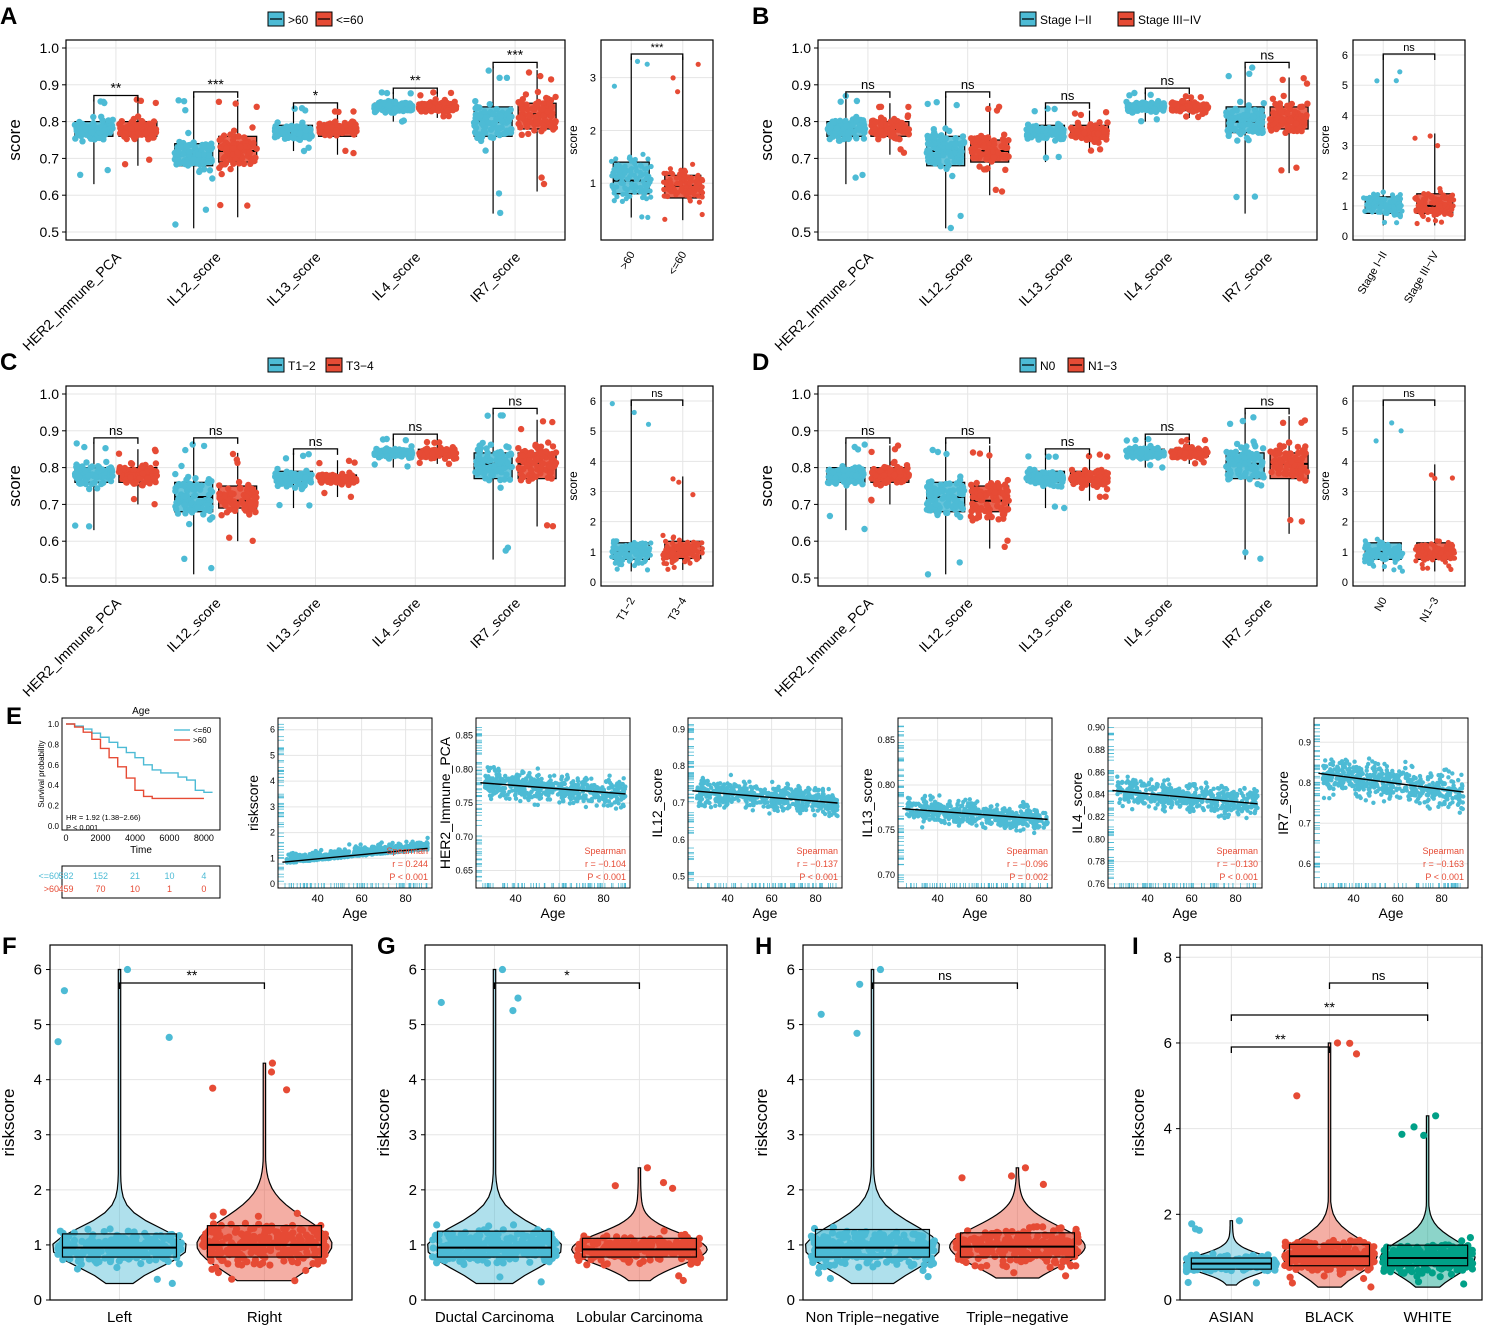 The height and width of the screenshot is (1327, 1491). I want to click on side-jitter-D-0-point, so click(1400, 567).